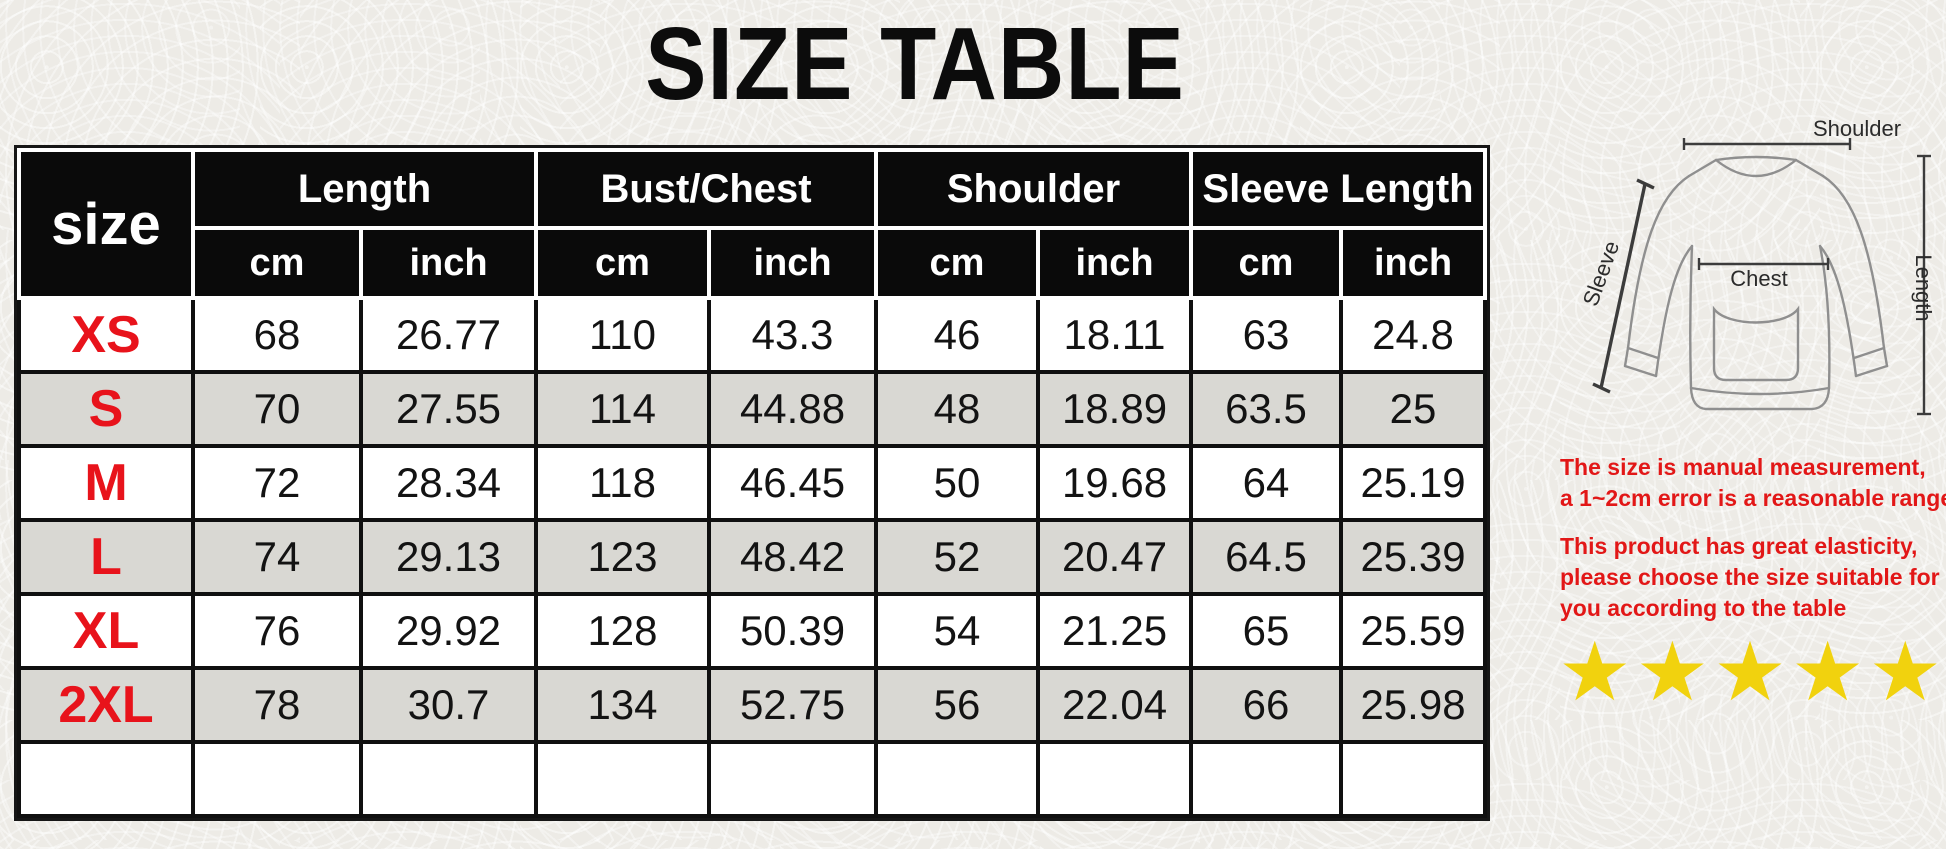 Image resolution: width=1946 pixels, height=849 pixels. Describe the element at coordinates (448, 335) in the screenshot. I see `cell-value: 26.77` at that location.